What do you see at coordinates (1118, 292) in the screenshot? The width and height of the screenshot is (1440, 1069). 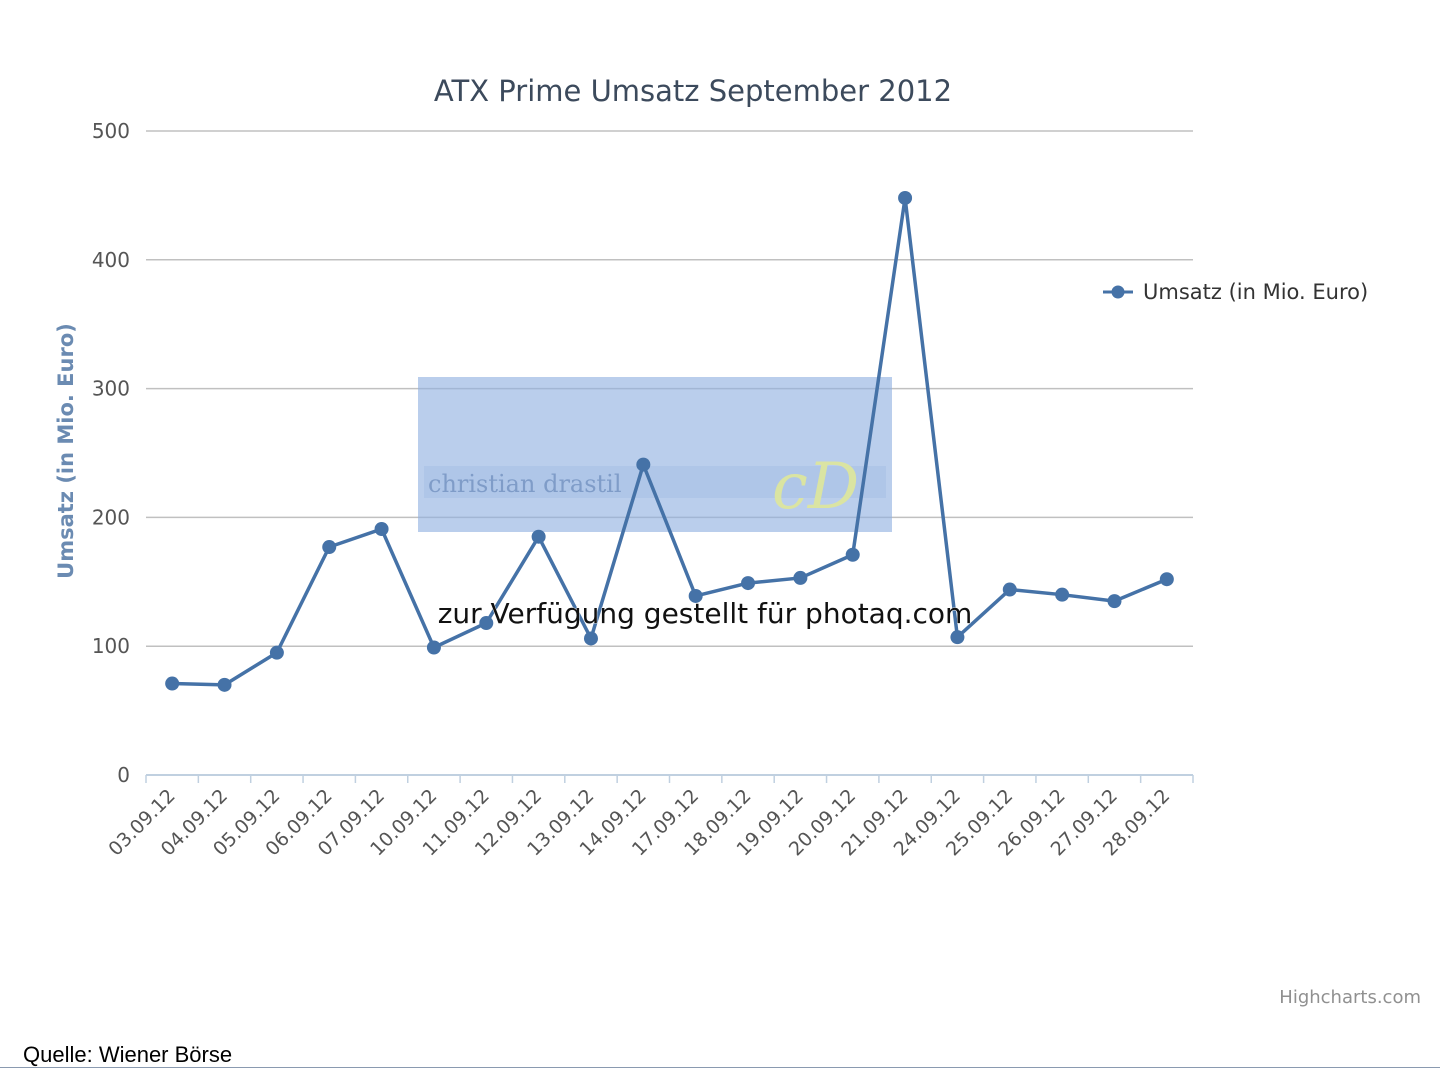 I see `legend-marker` at bounding box center [1118, 292].